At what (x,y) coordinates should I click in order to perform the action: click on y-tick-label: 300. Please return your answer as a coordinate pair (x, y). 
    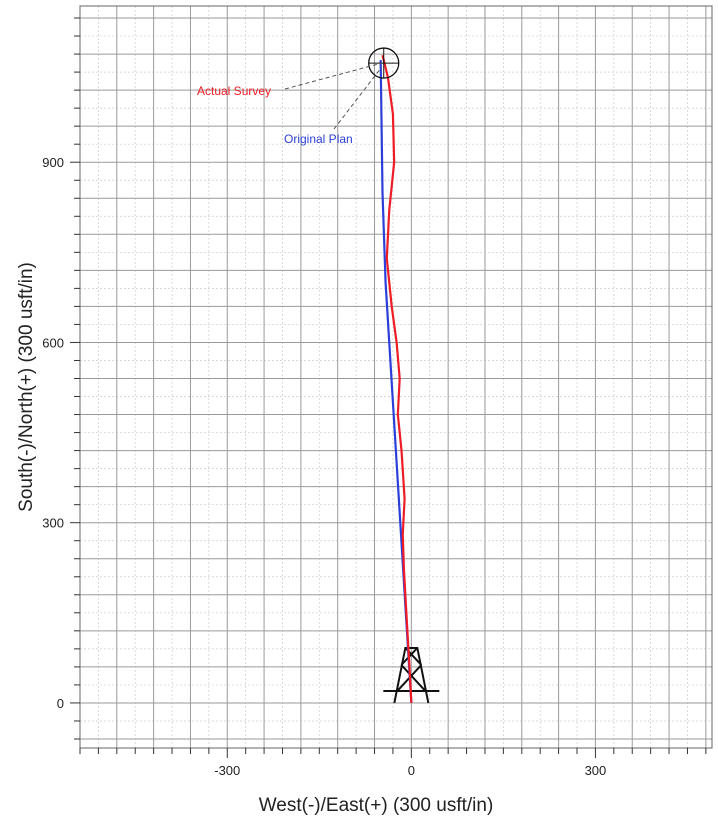
    Looking at the image, I should click on (53, 523).